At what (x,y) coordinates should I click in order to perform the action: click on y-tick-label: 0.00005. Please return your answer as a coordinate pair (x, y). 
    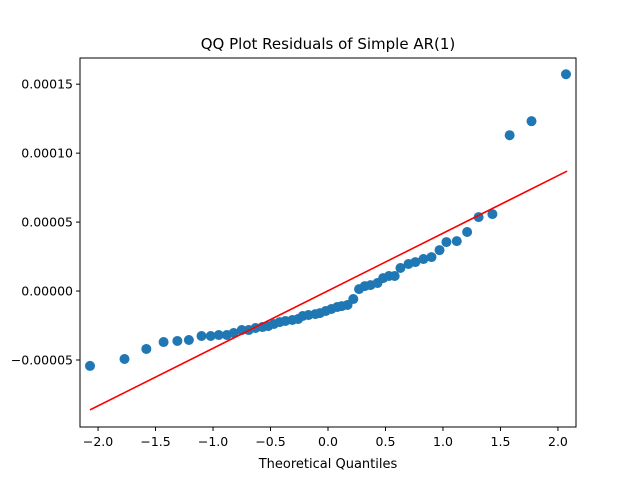
    Looking at the image, I should click on (47, 222).